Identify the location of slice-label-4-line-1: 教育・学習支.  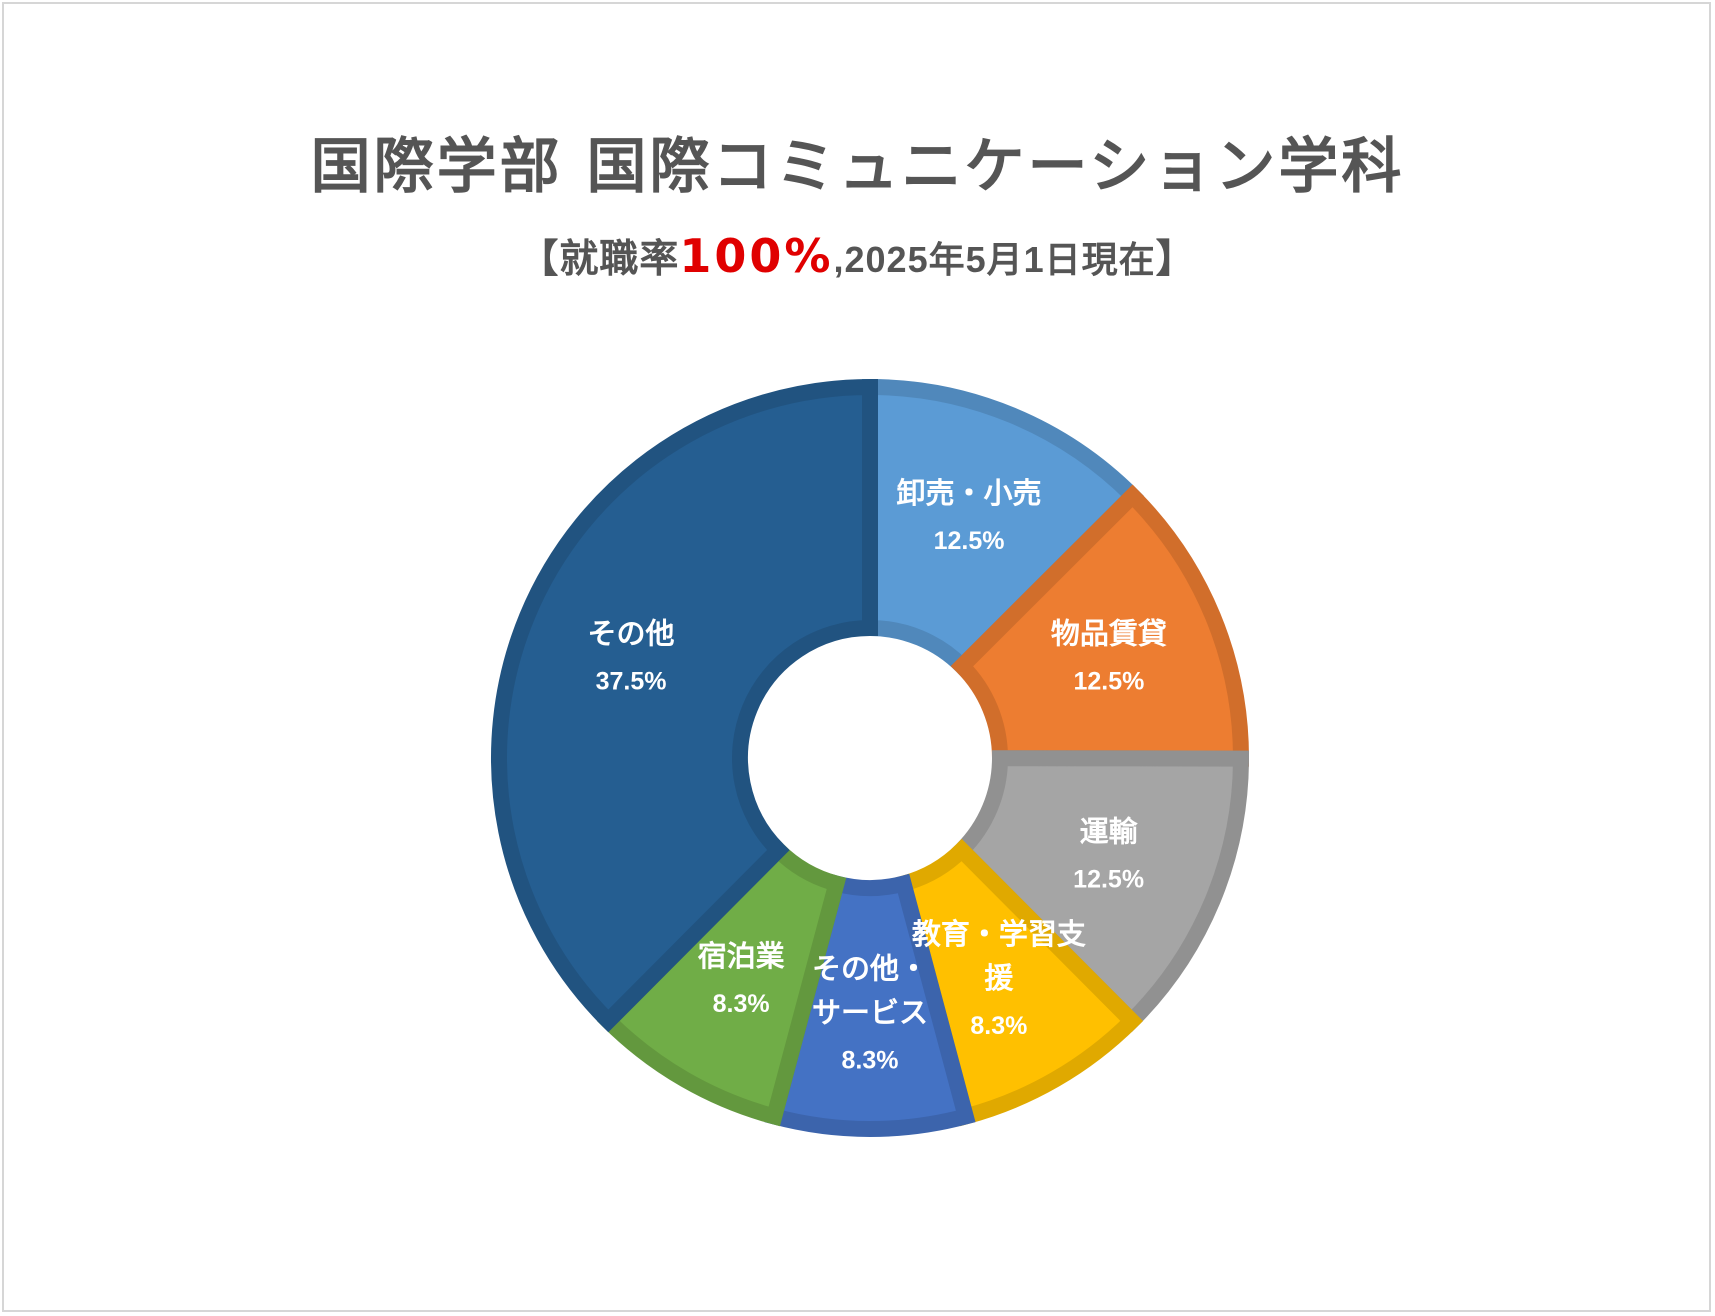
(999, 934).